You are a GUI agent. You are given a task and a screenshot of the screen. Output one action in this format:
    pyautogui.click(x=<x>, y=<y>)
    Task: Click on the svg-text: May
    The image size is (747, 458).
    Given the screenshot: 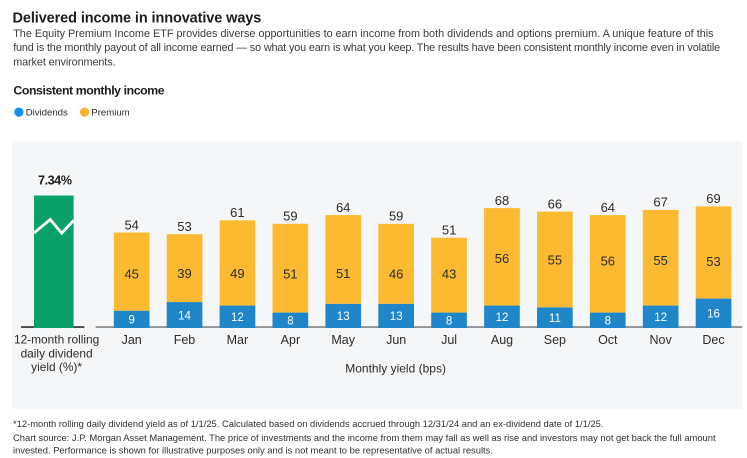 What is the action you would take?
    pyautogui.click(x=343, y=340)
    